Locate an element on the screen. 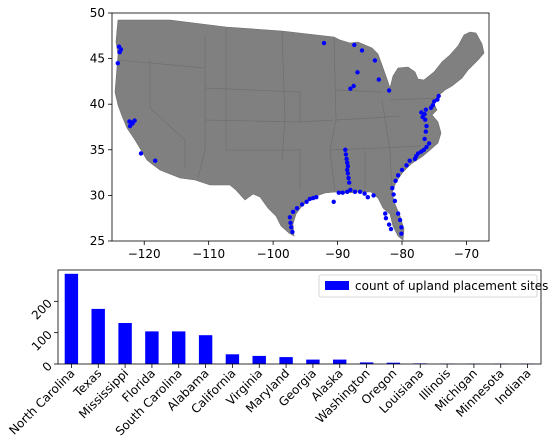  map-x-tick-label: −70 is located at coordinates (466, 254).